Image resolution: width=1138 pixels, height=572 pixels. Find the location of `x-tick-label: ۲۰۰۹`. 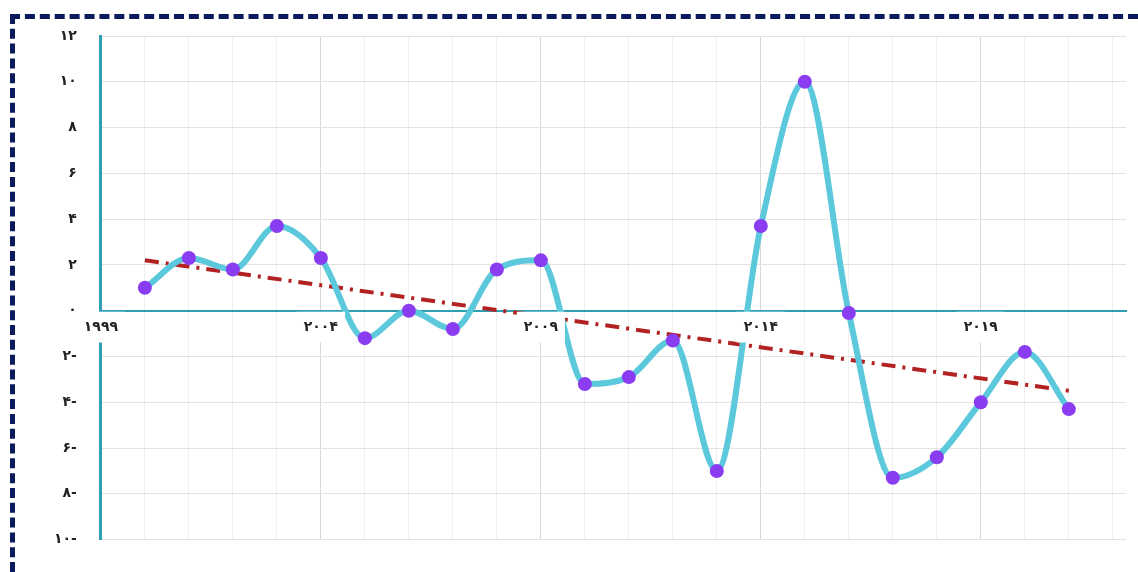

x-tick-label: ۲۰۰۹ is located at coordinates (541, 325).